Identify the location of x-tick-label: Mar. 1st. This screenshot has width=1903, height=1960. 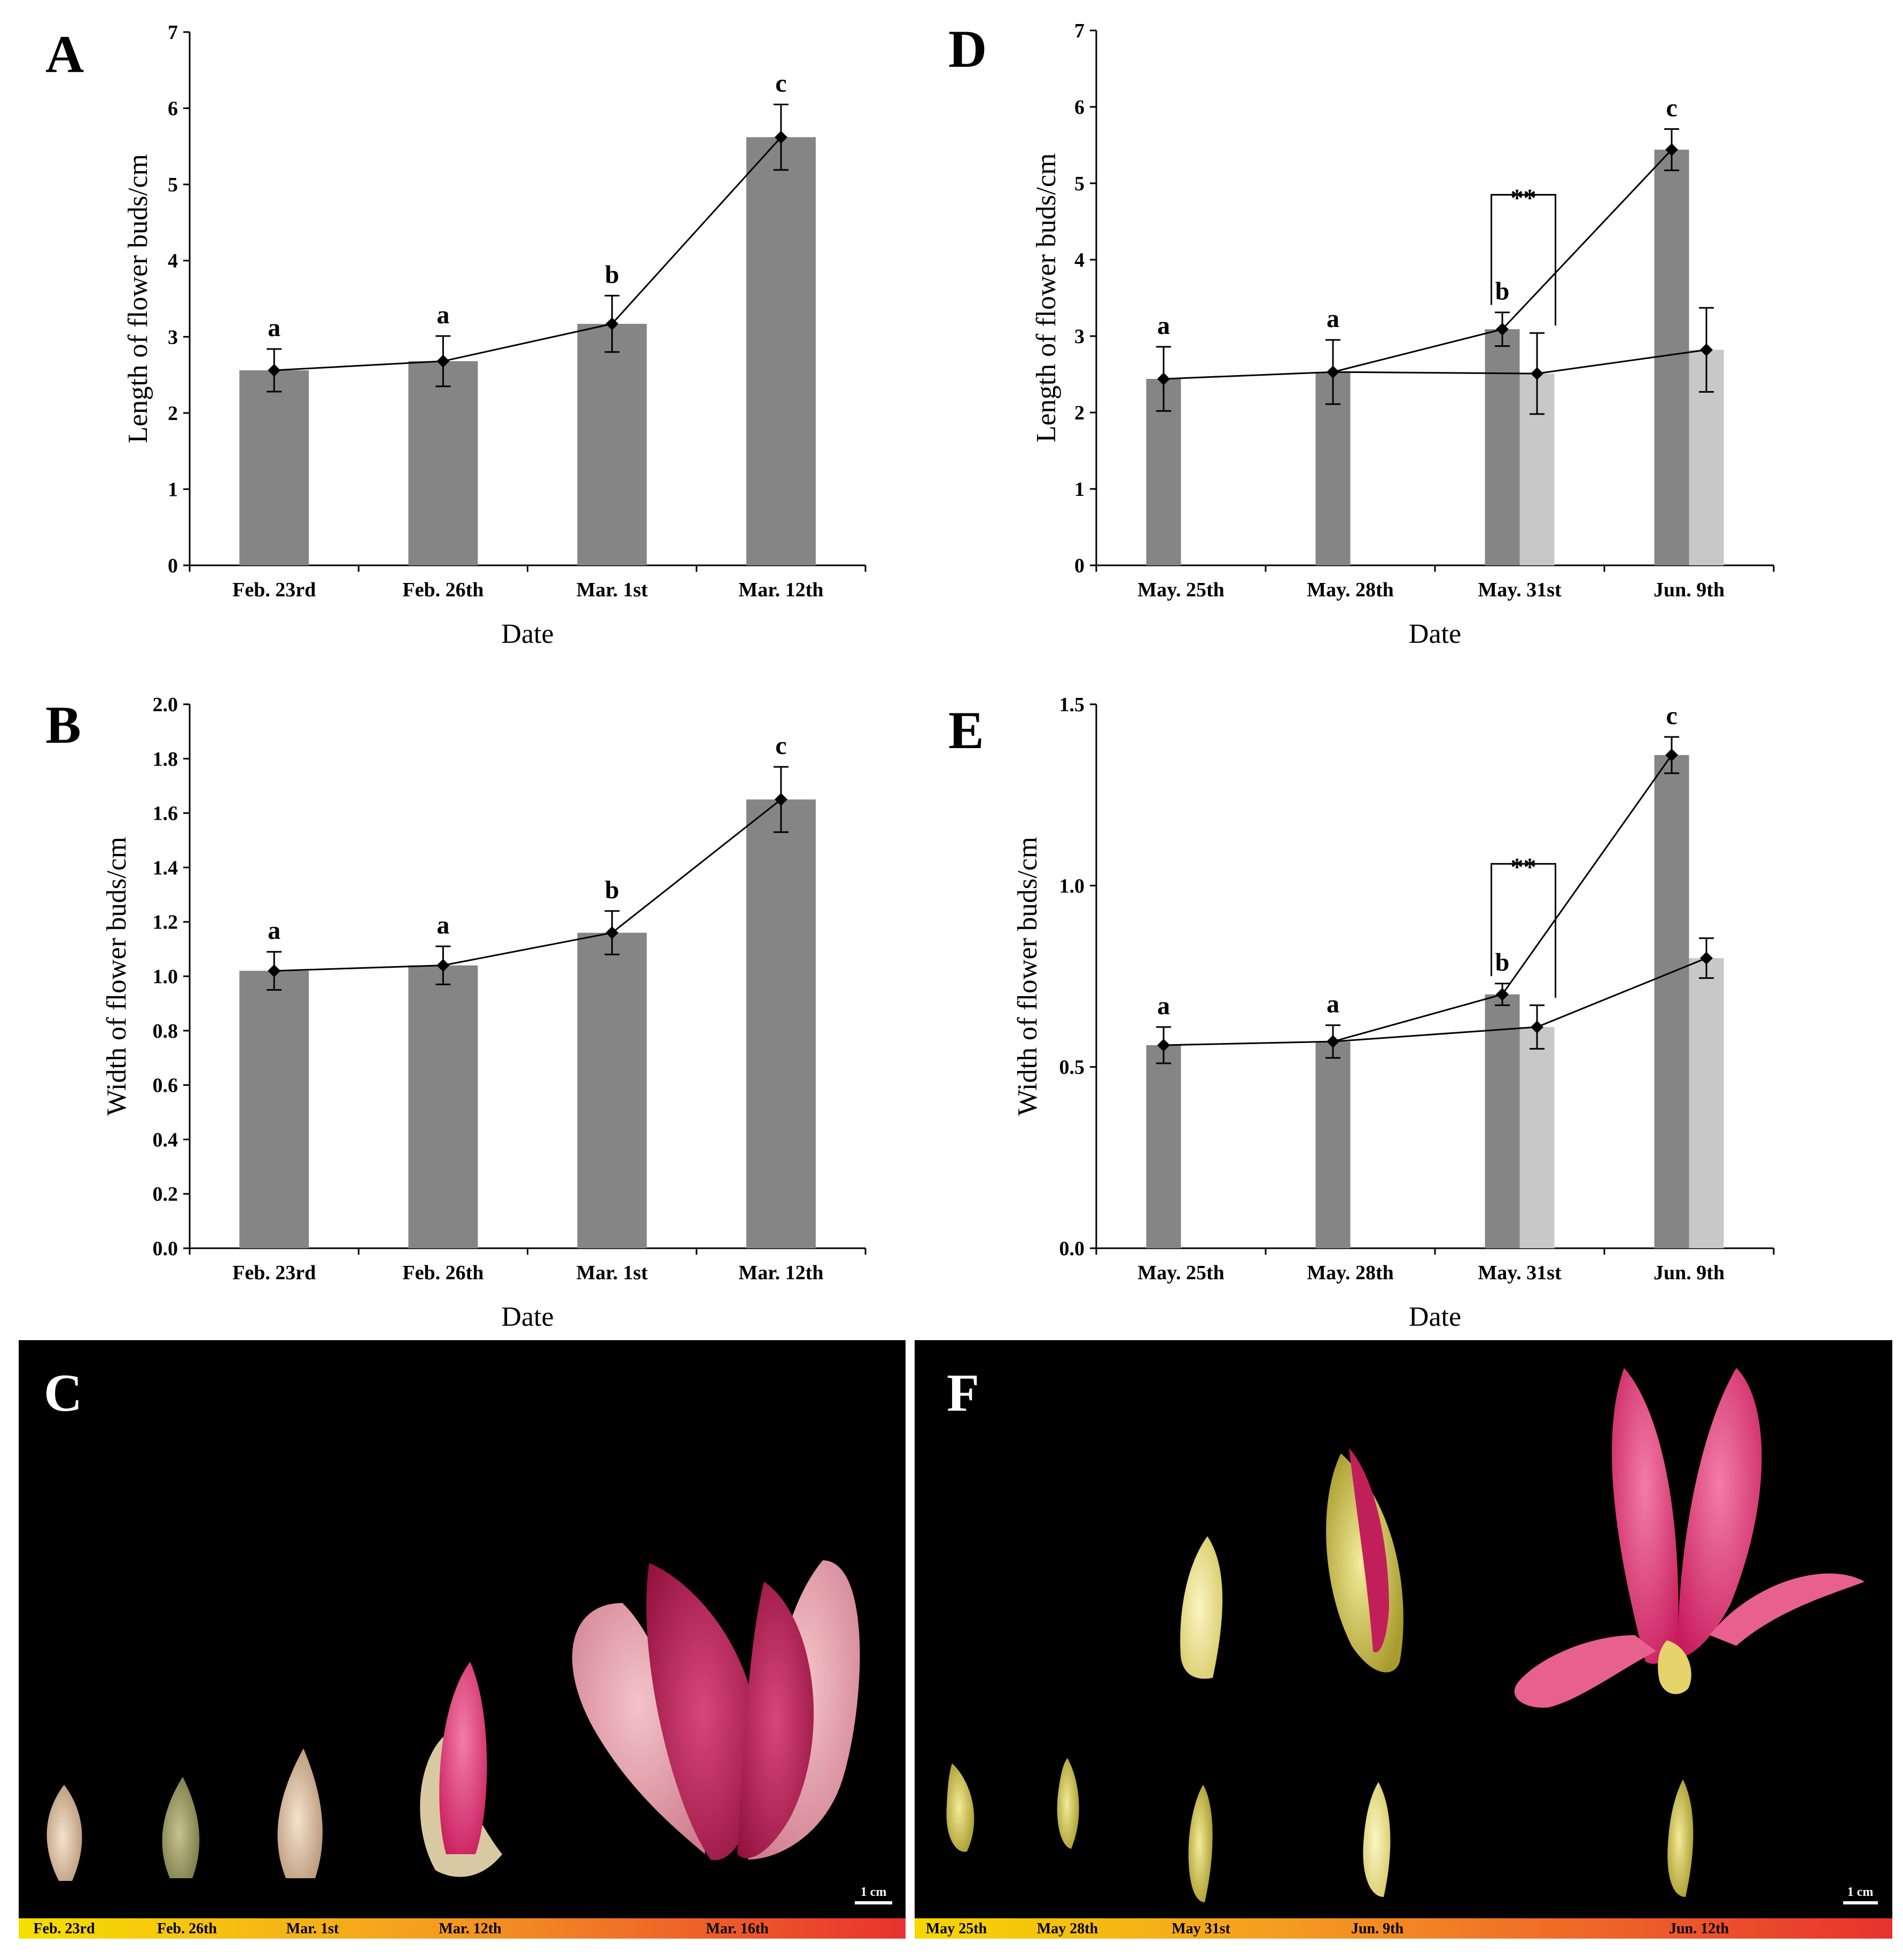
(612, 590).